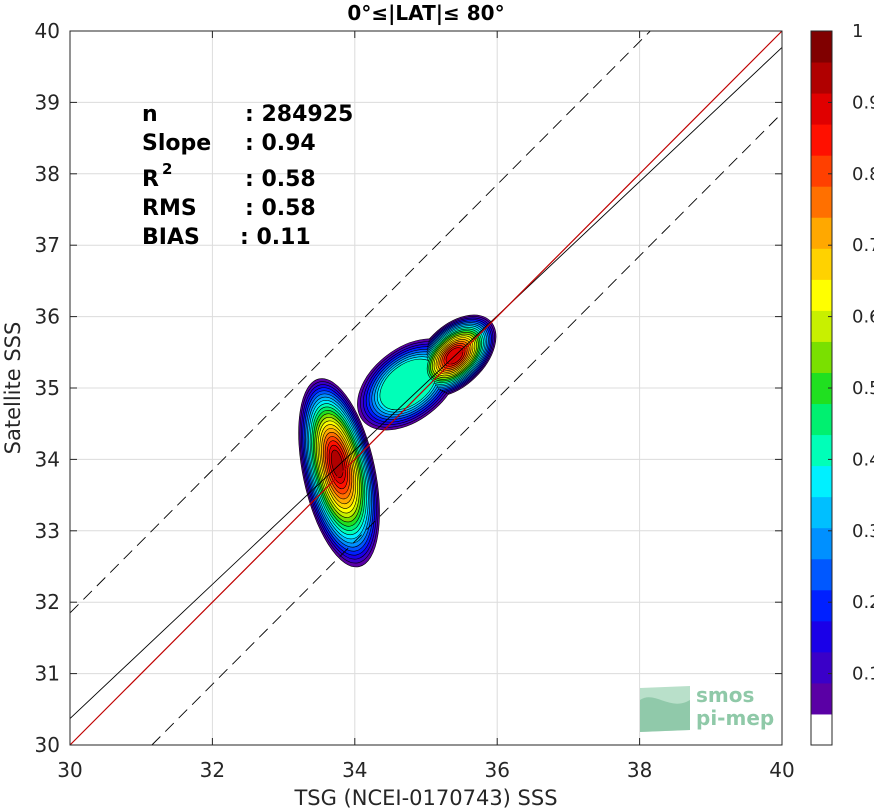  I want to click on y-tick-label: 32, so click(47, 602).